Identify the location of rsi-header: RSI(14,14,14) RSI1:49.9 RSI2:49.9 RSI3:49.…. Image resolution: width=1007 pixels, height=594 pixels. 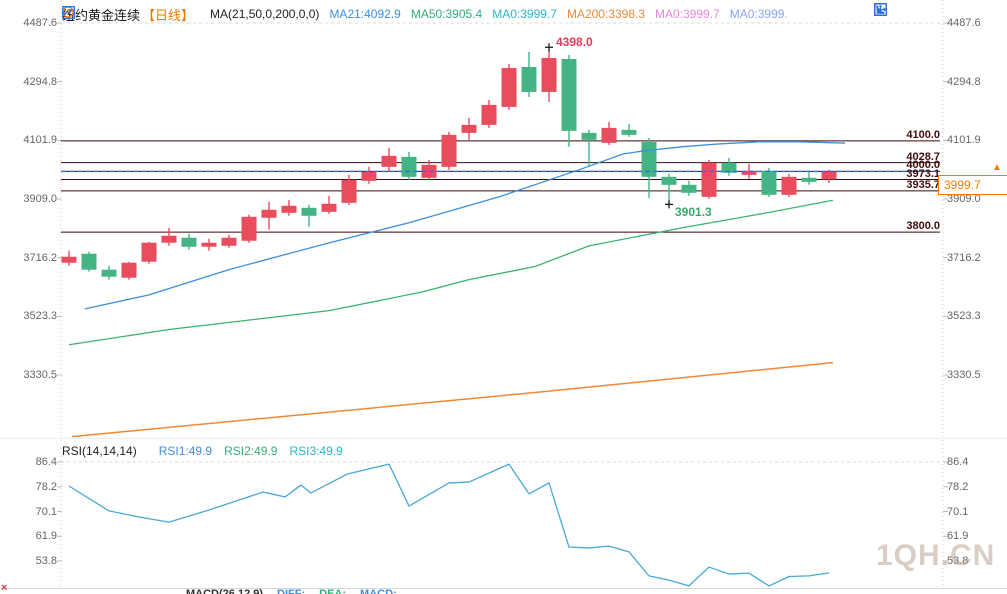
(214, 451).